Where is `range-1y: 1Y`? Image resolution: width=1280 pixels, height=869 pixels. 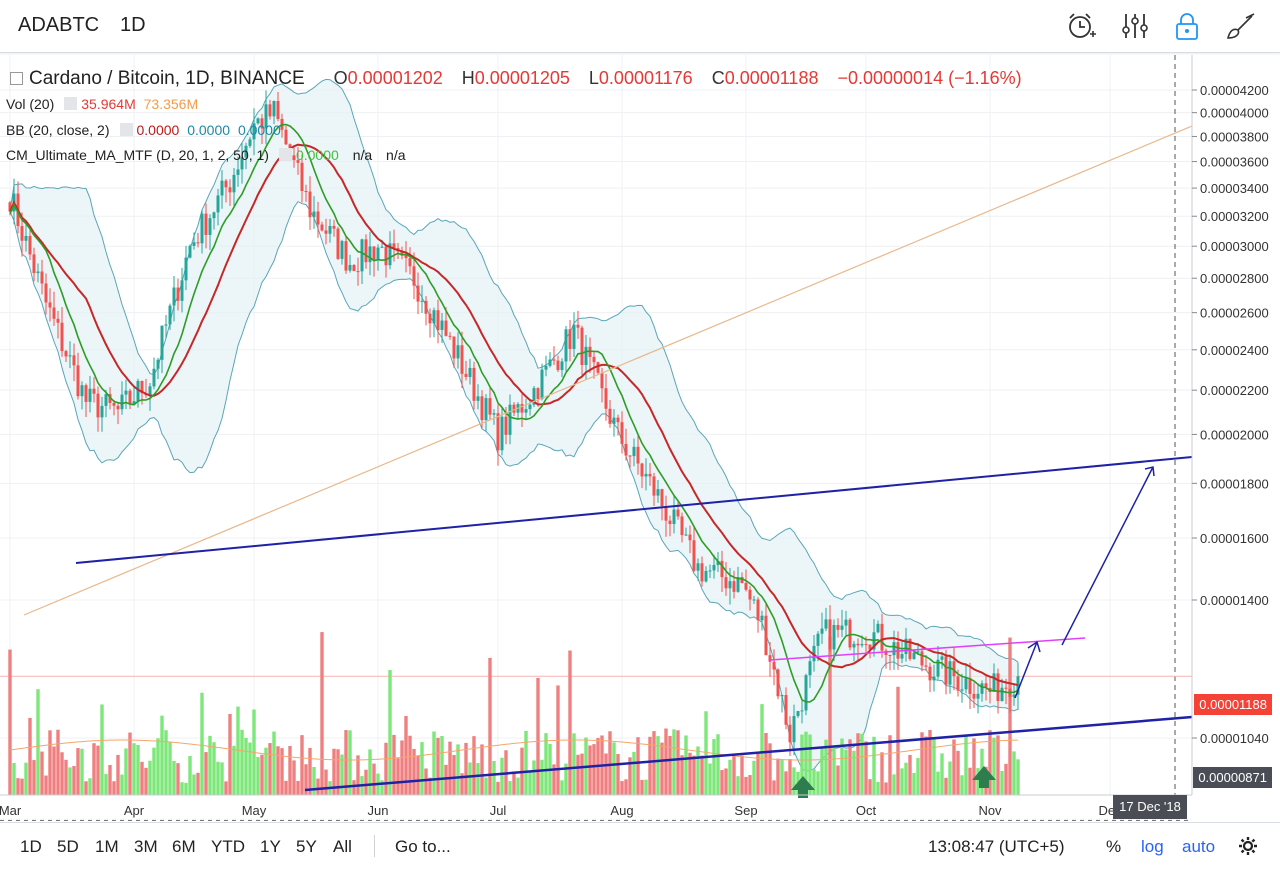
range-1y: 1Y is located at coordinates (270, 846).